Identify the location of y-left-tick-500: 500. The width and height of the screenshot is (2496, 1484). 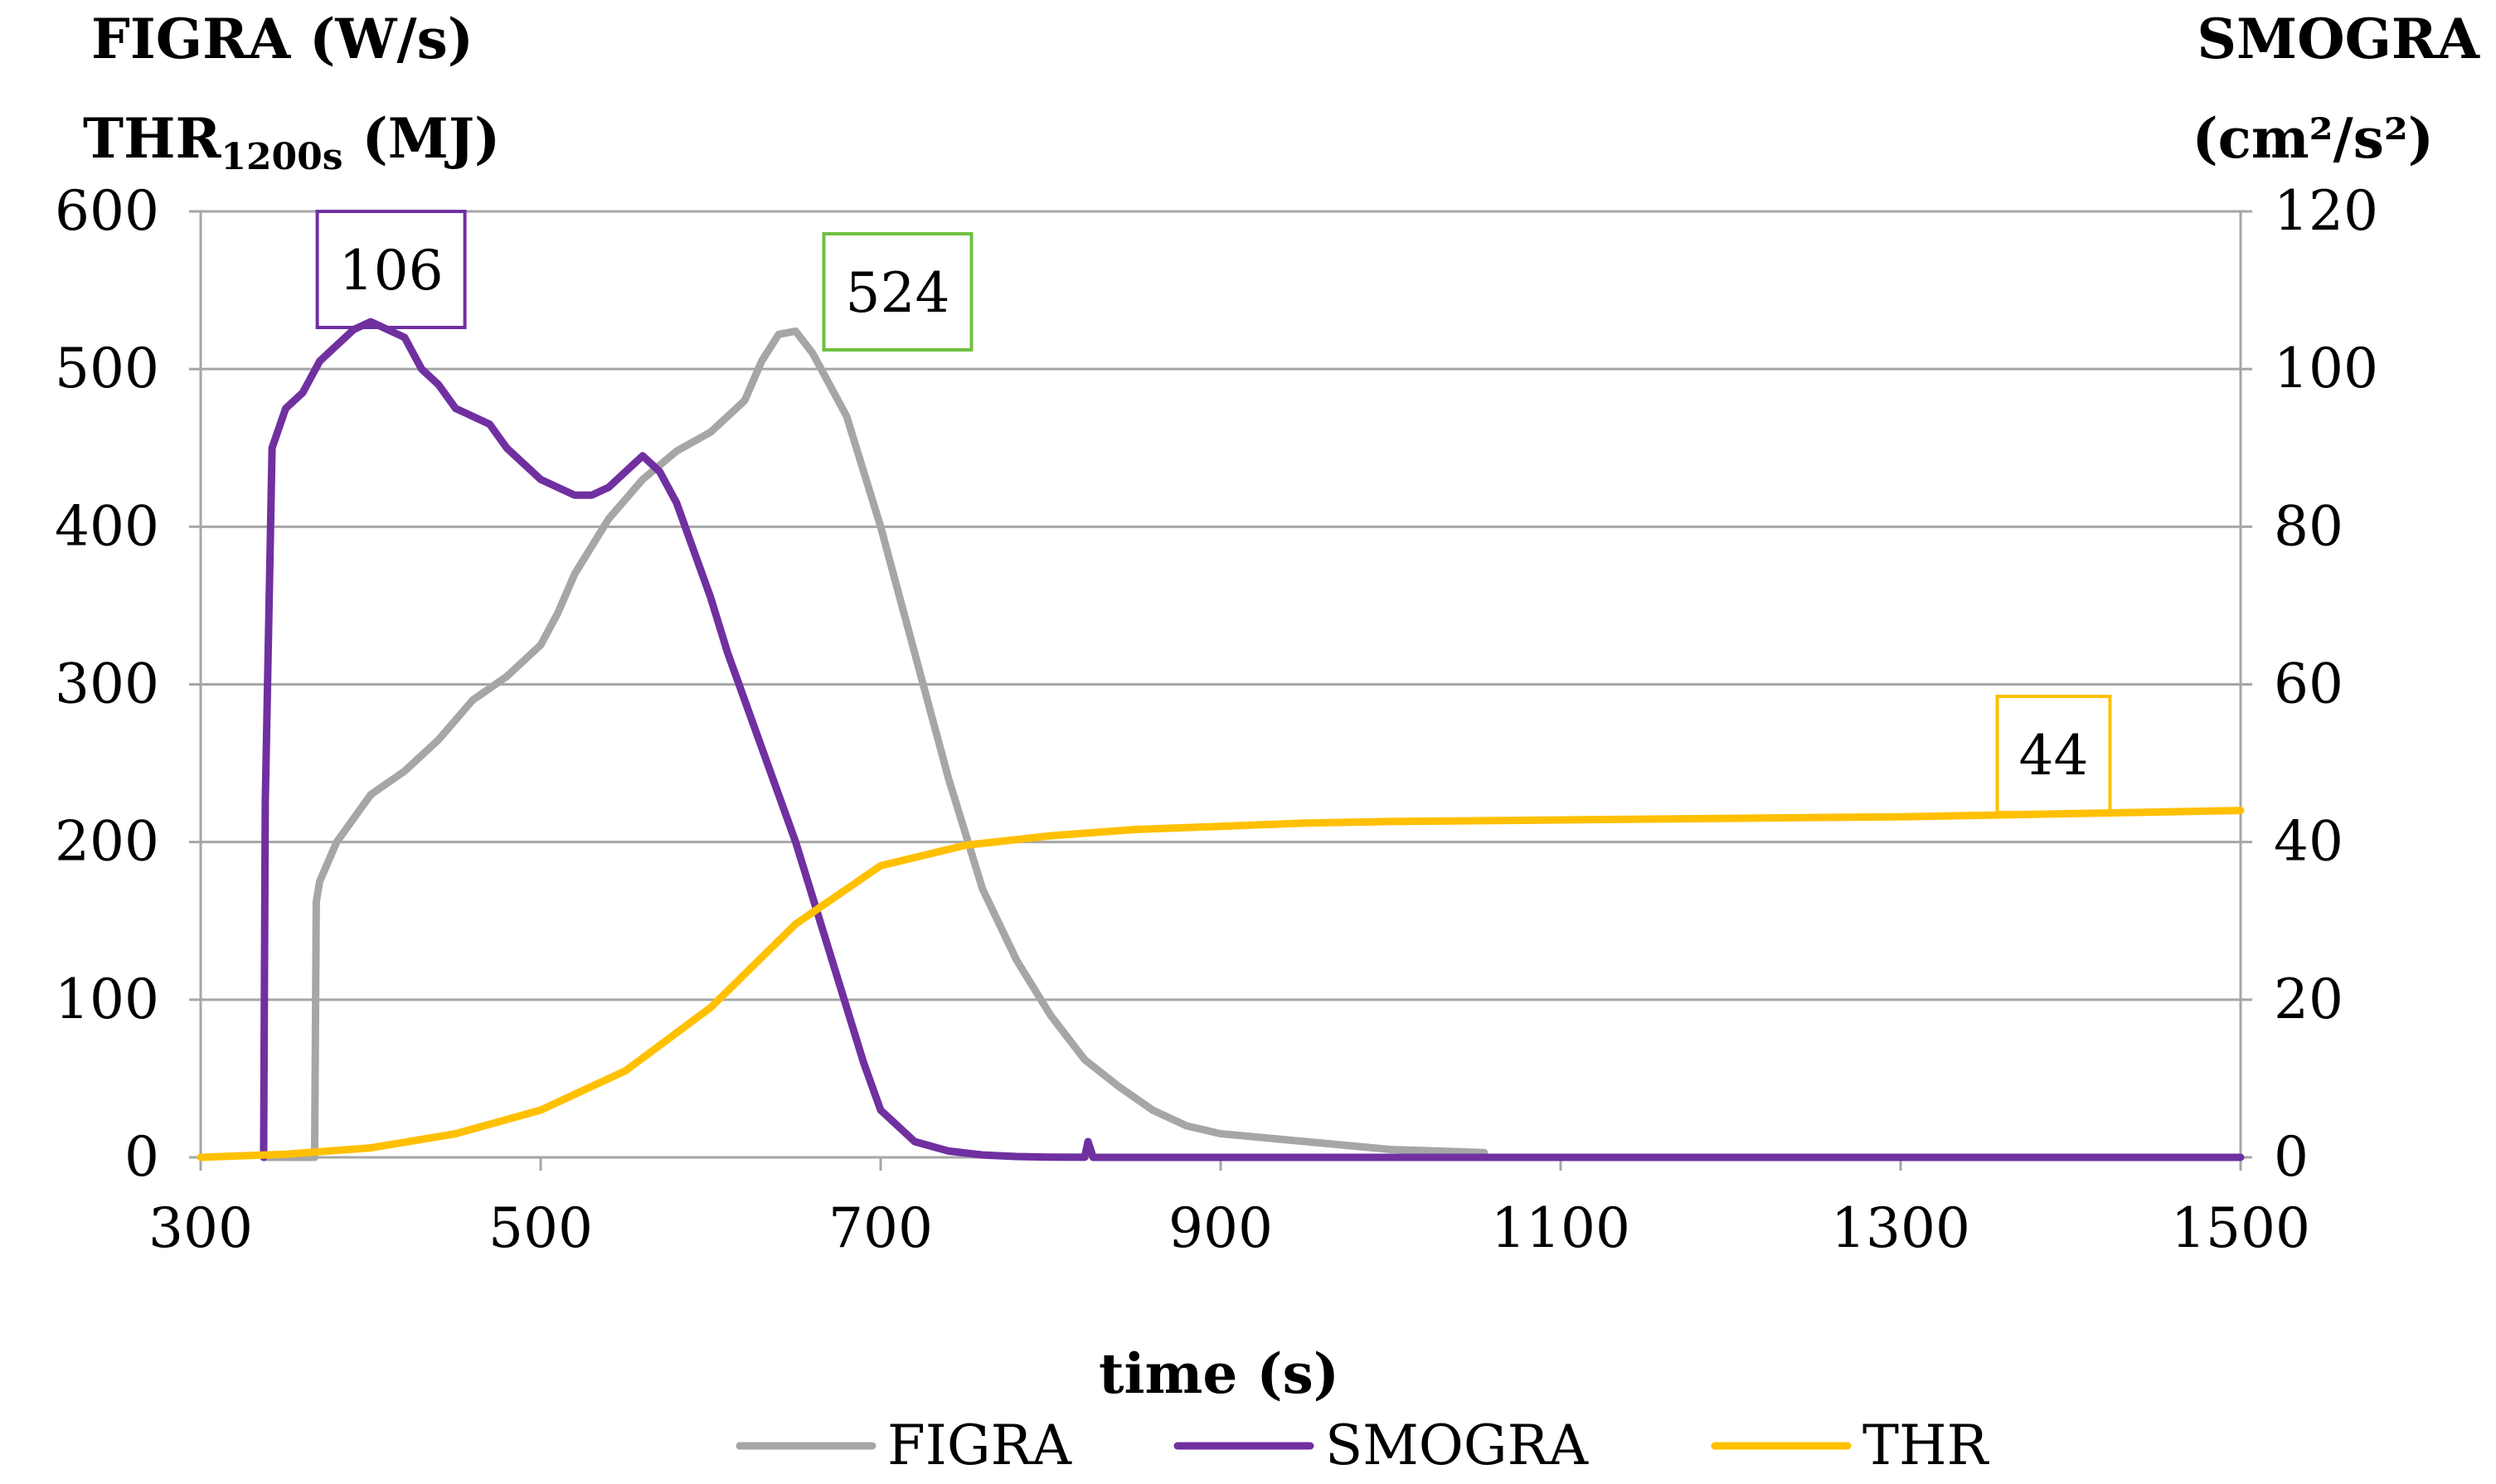
(107, 369).